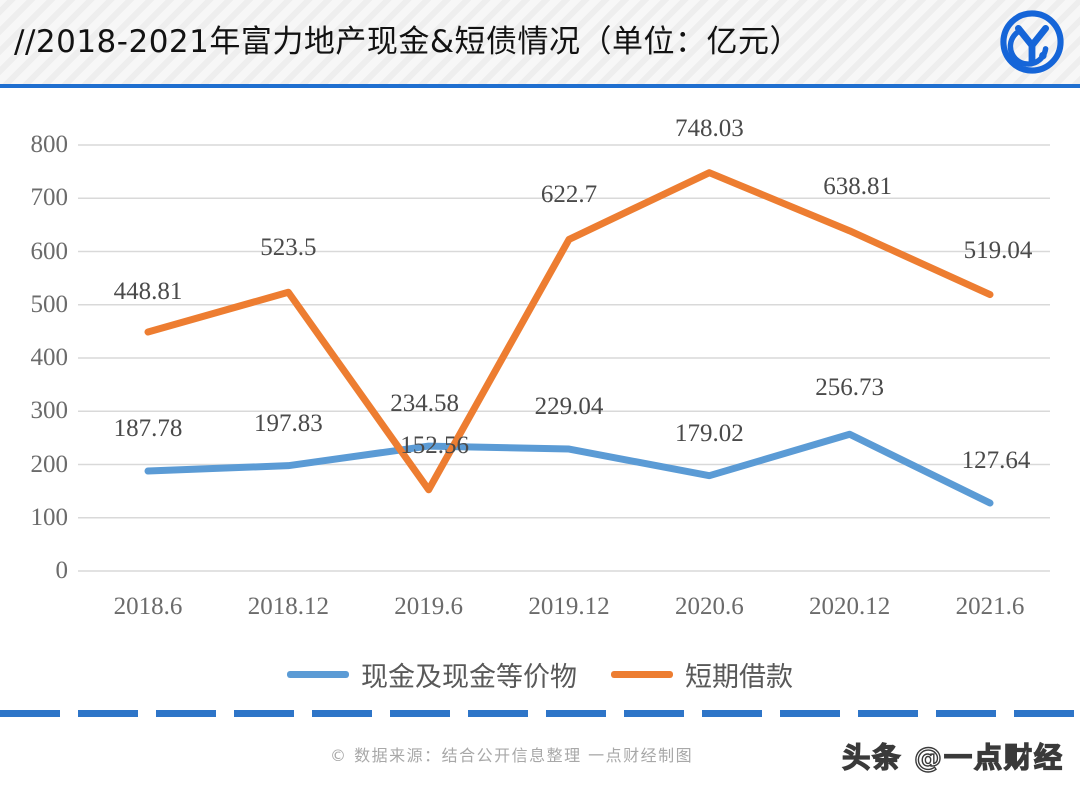  I want to click on x-axis-tick-label: 2019.12, so click(569, 606).